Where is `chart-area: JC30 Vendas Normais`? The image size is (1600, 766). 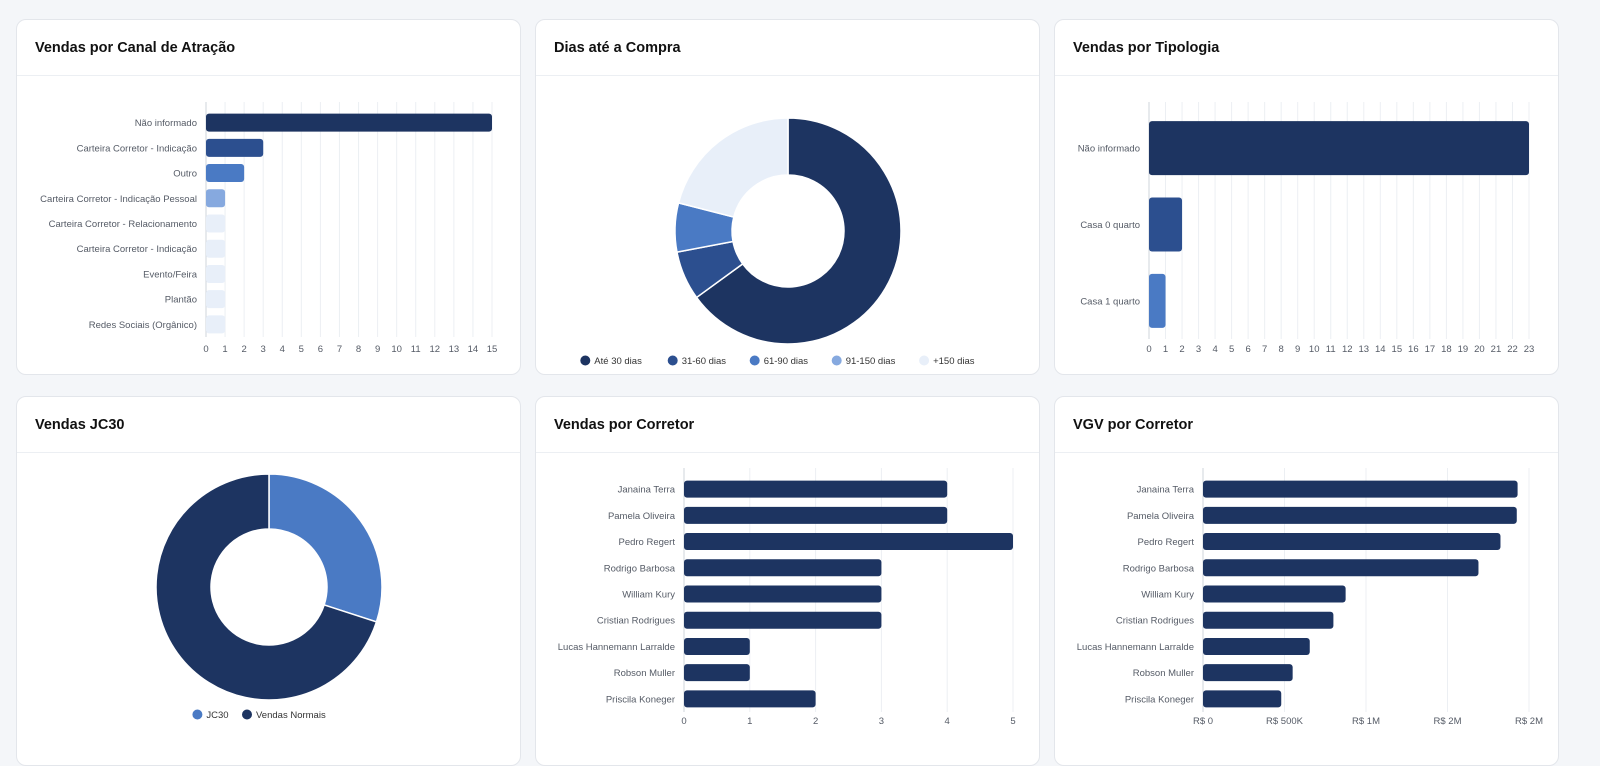 chart-area: JC30 Vendas Normais is located at coordinates (268, 609).